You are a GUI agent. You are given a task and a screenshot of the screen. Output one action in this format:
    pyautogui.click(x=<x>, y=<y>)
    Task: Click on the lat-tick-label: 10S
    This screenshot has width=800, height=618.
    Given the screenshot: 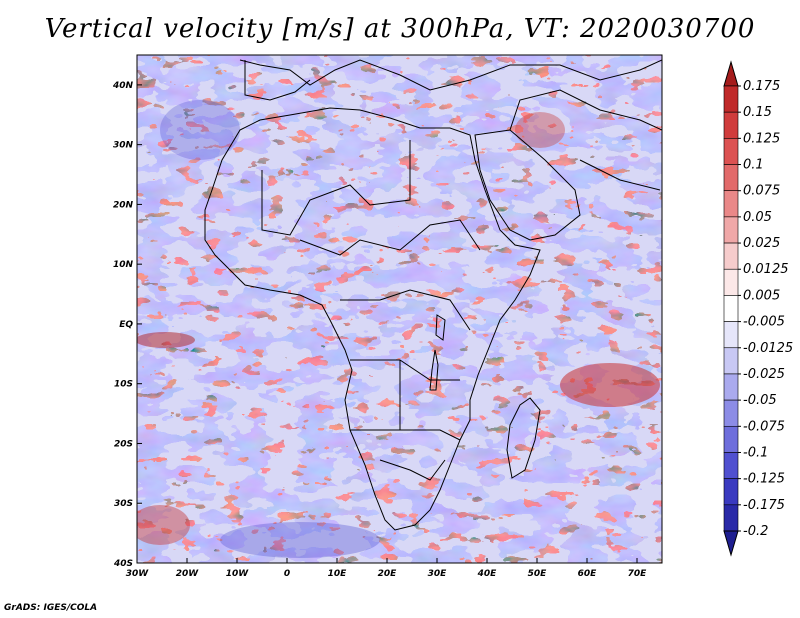 What is the action you would take?
    pyautogui.click(x=123, y=385)
    